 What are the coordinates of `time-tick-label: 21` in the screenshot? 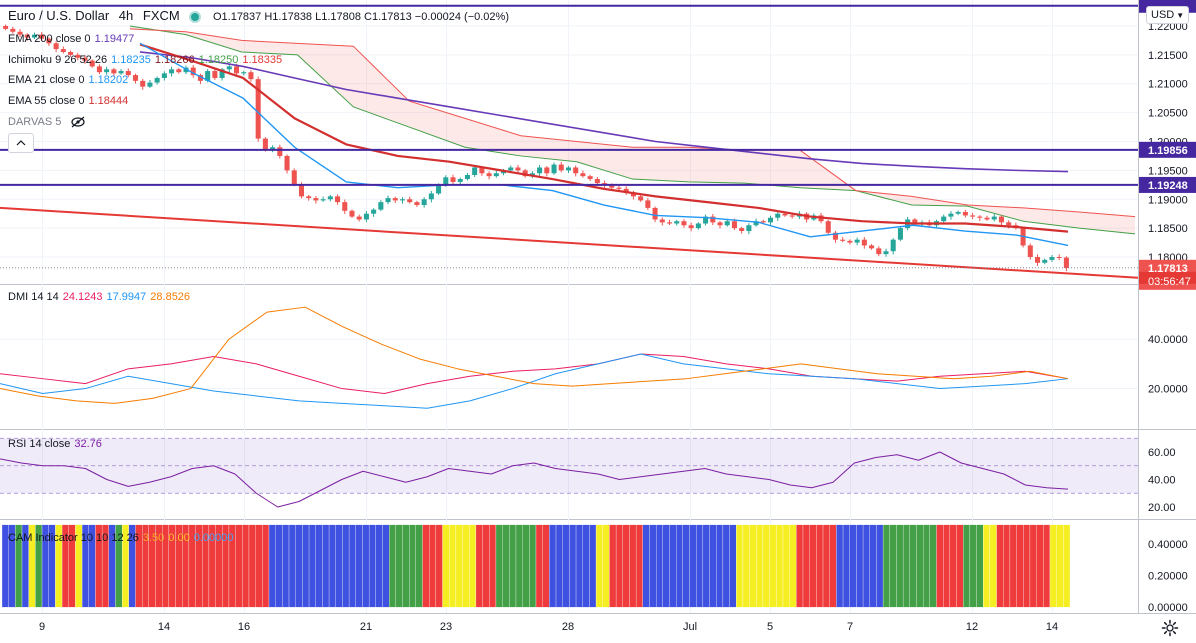 It's located at (366, 627).